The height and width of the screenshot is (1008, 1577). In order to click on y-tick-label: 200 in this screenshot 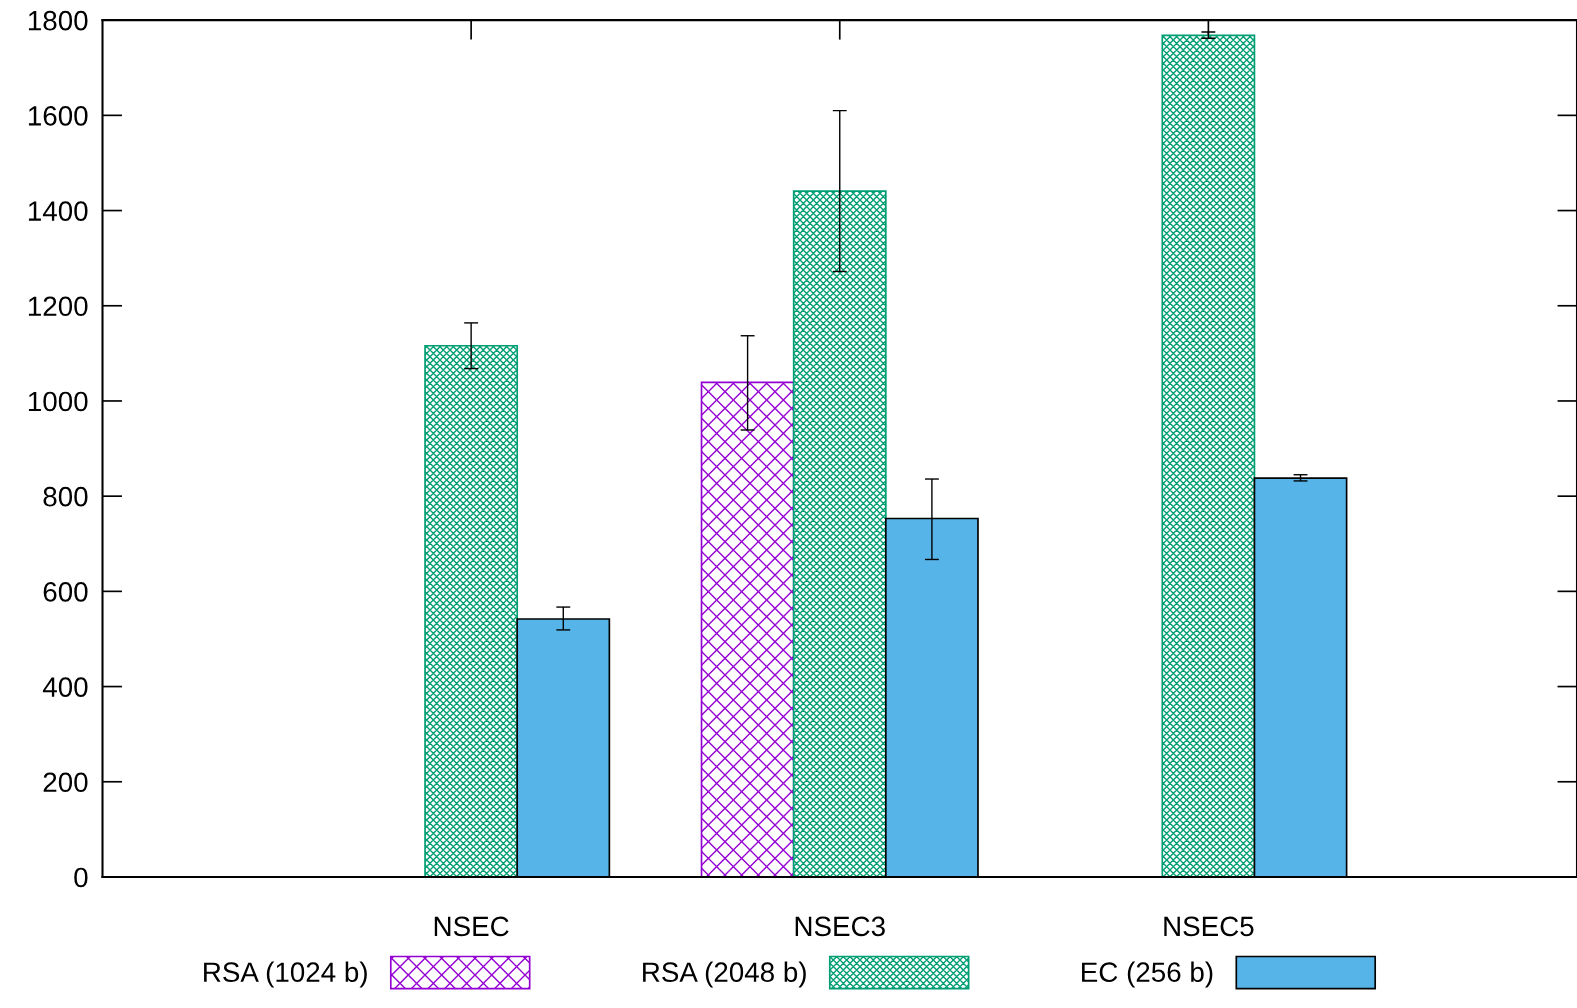, I will do `click(65, 782)`.